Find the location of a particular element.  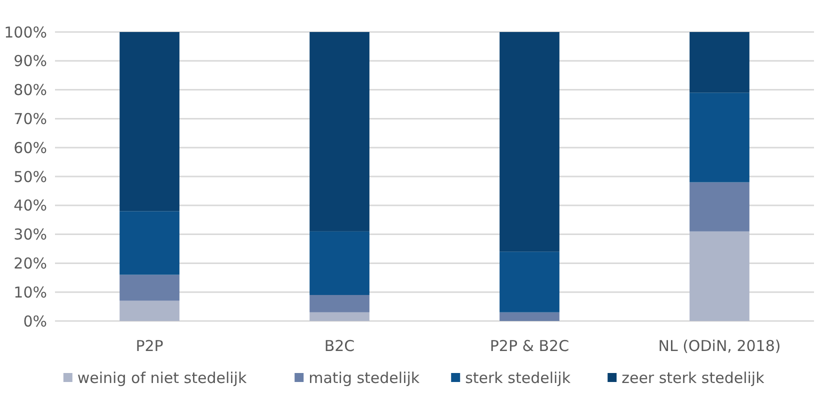

legend-label: sterk stedelijk is located at coordinates (518, 378).